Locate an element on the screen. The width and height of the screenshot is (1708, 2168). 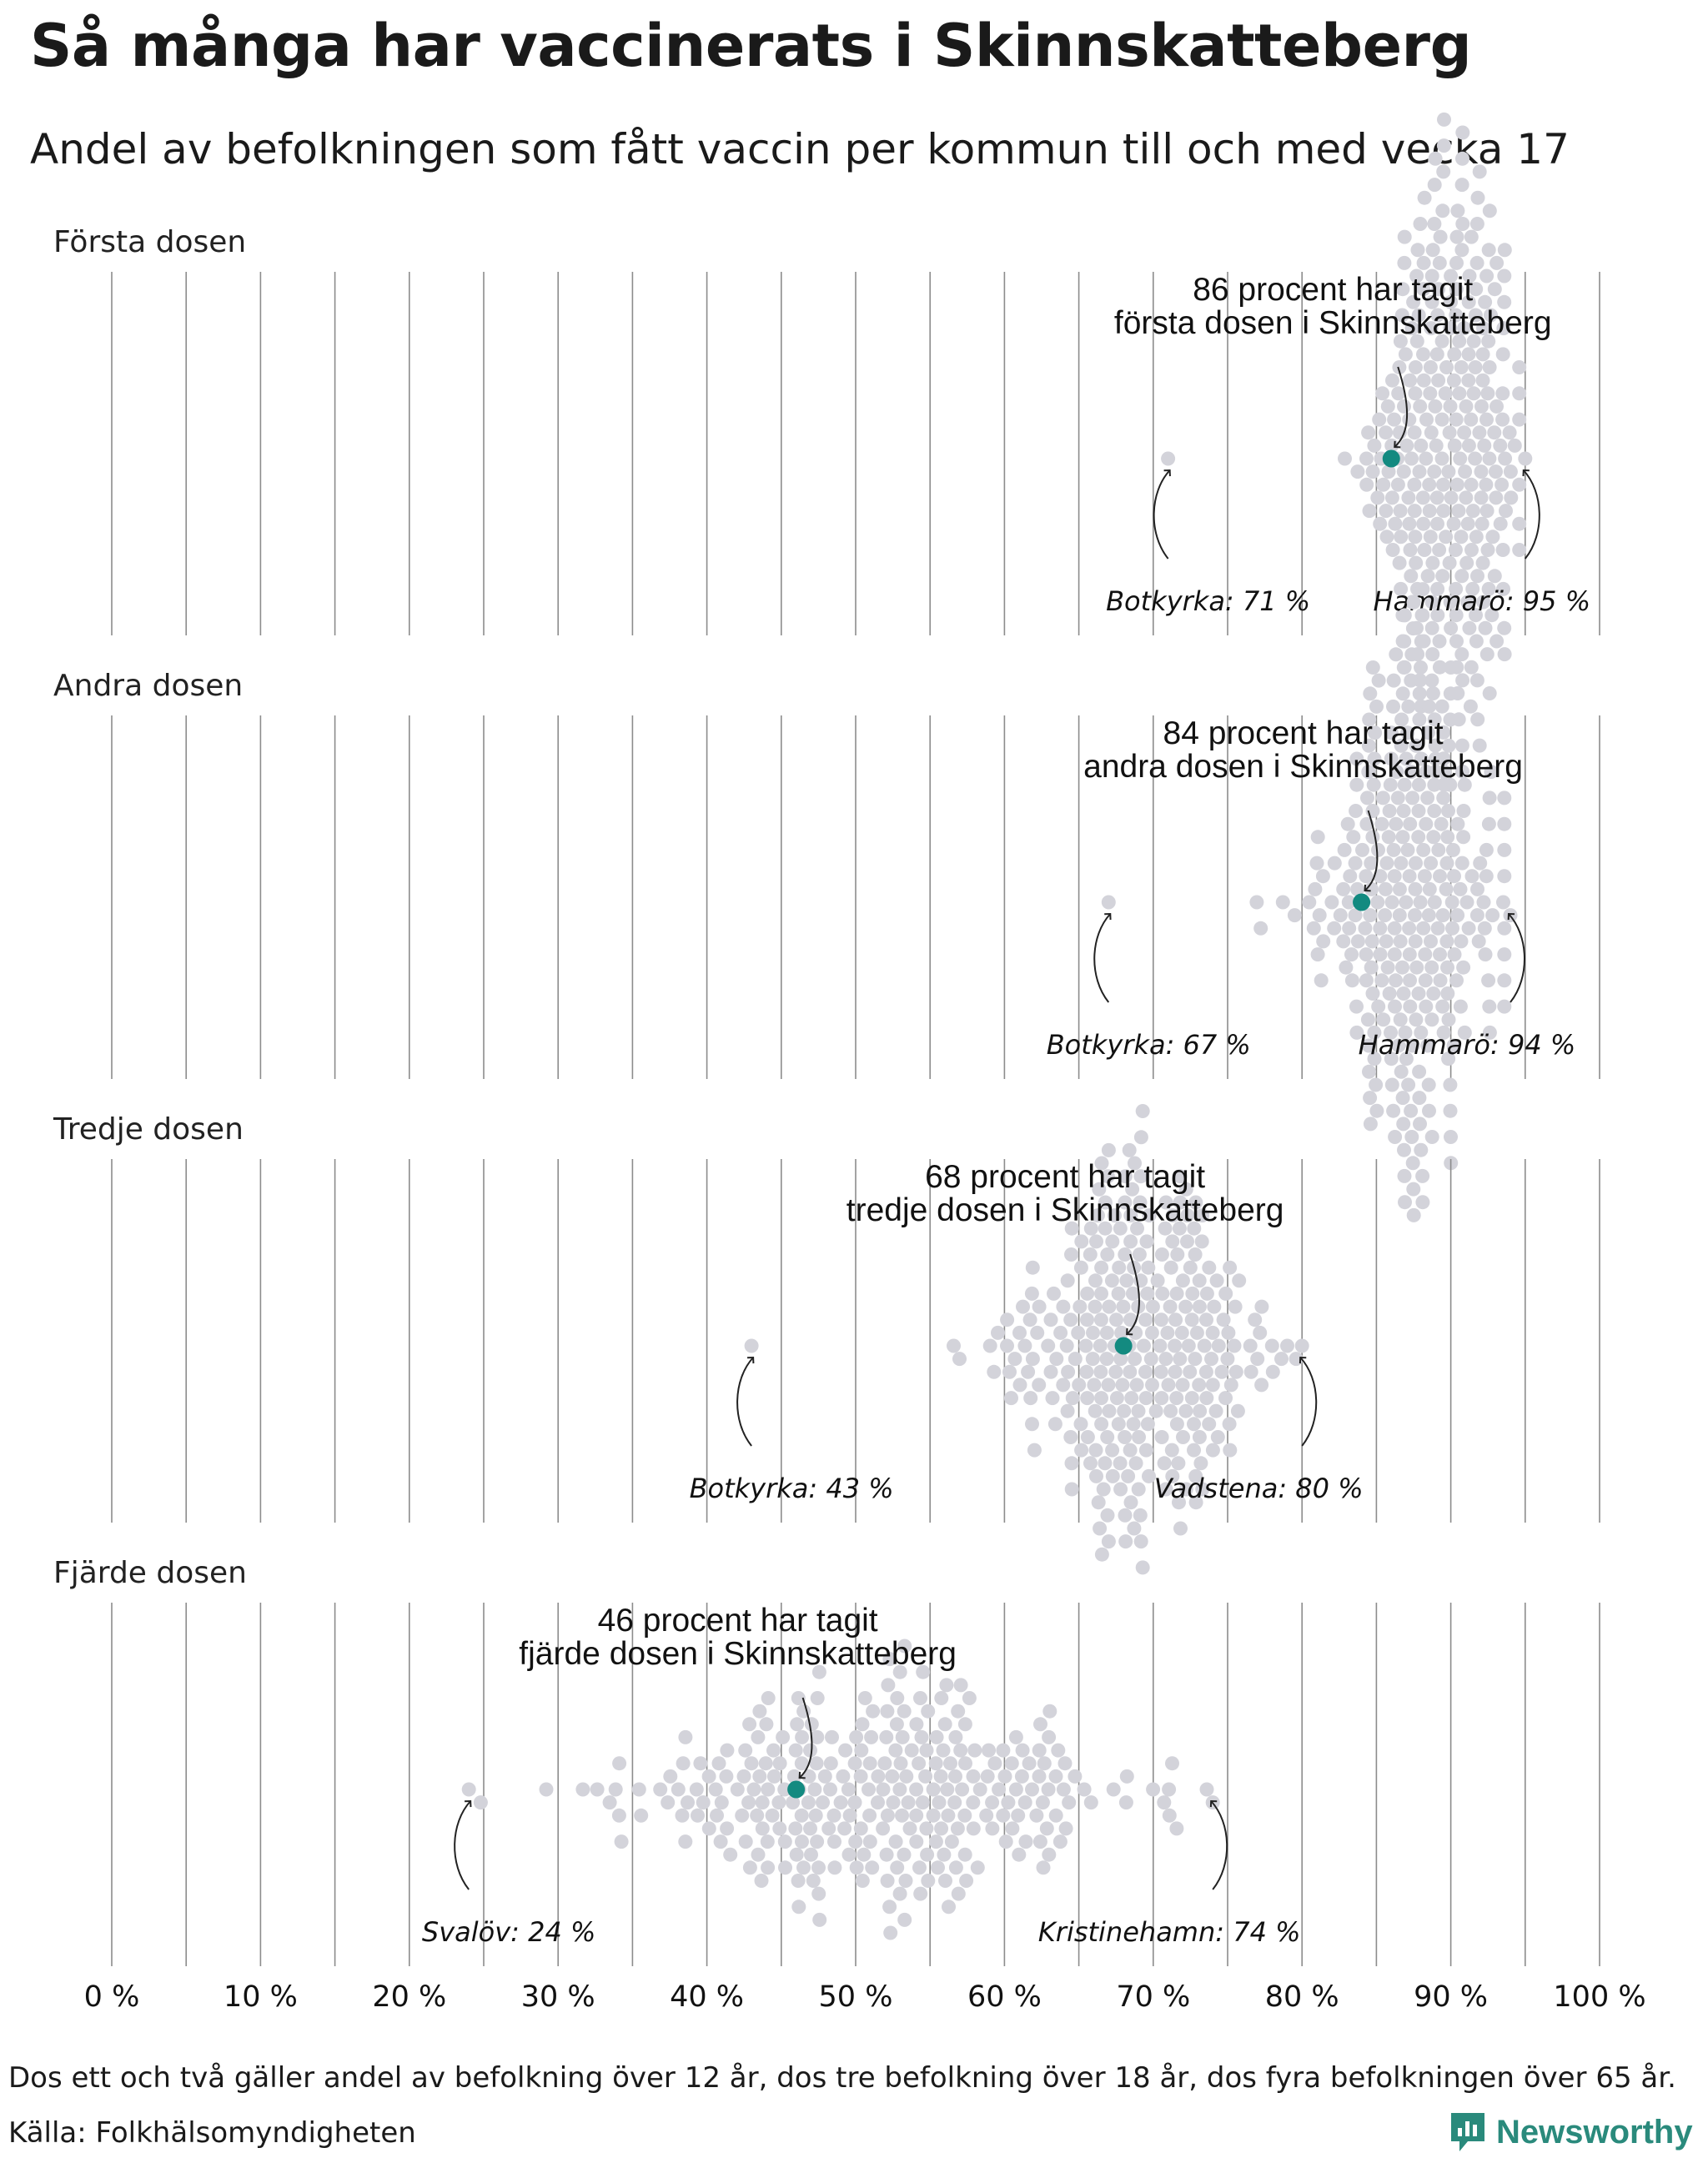
panel-label: Andra dosen is located at coordinates (148, 686).